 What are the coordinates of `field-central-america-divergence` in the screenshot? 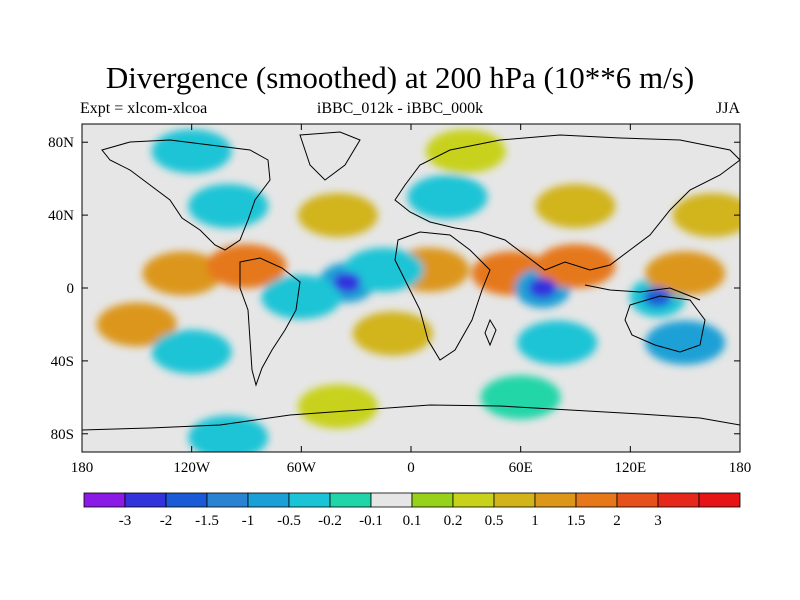 It's located at (246, 266).